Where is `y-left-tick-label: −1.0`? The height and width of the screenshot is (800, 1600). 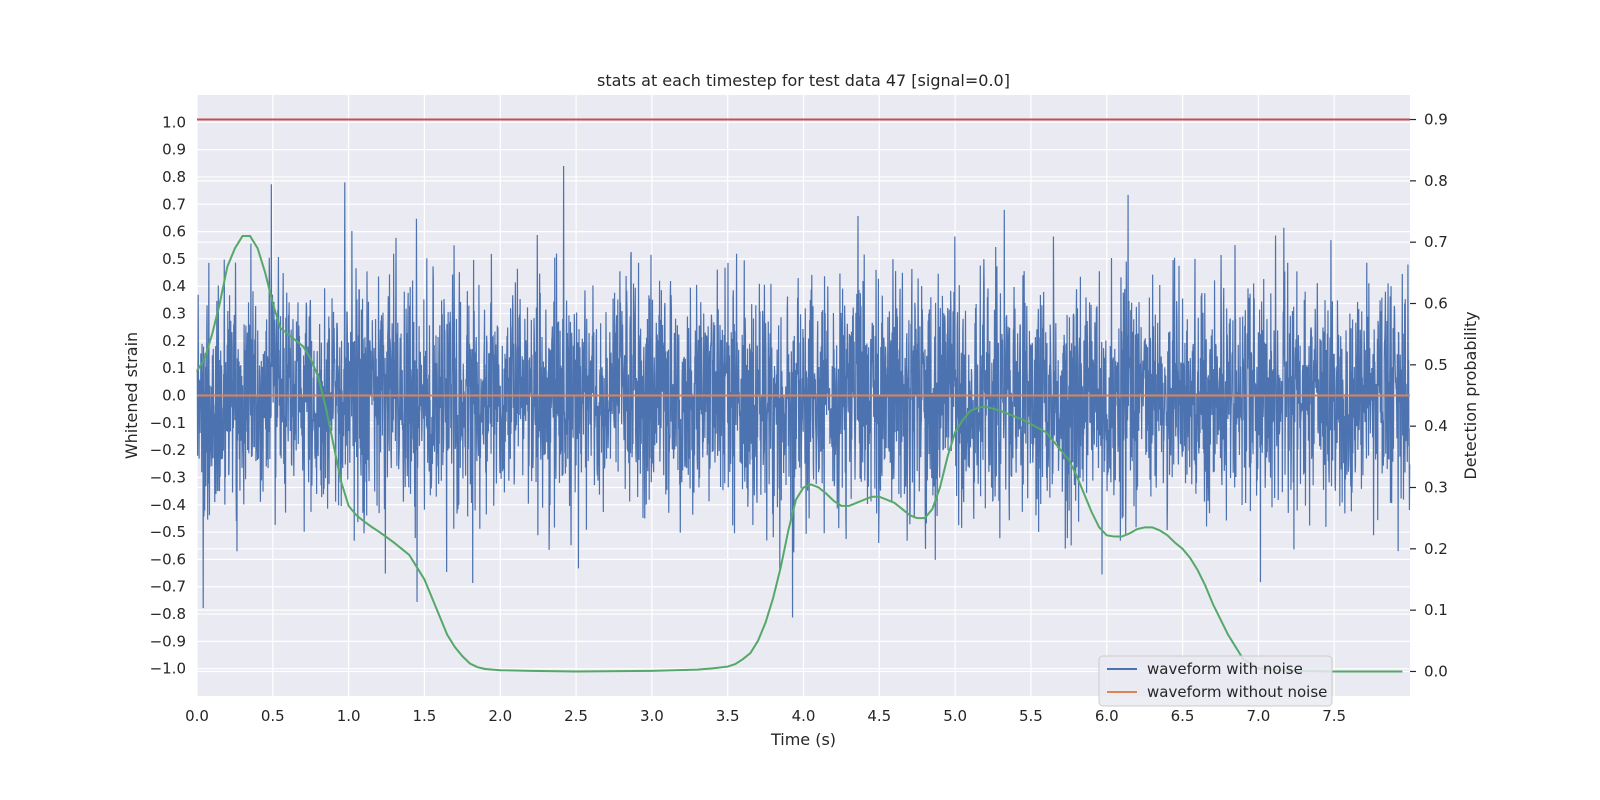
y-left-tick-label: −1.0 is located at coordinates (168, 669).